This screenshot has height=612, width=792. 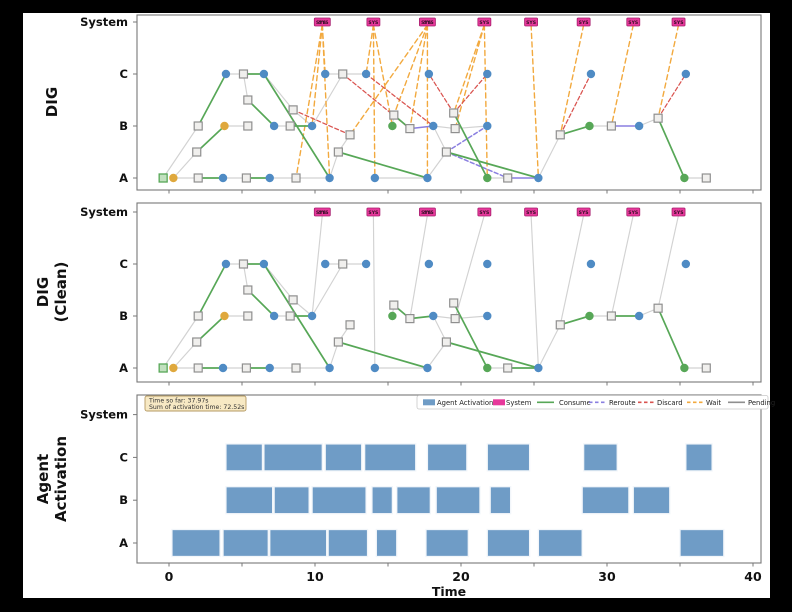 What do you see at coordinates (61, 292) in the screenshot?
I see `plot-title: (Clean)` at bounding box center [61, 292].